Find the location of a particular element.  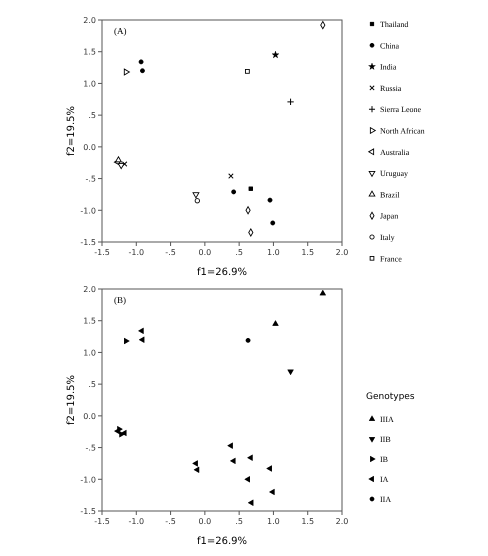

legend-label: Brazil is located at coordinates (390, 195).